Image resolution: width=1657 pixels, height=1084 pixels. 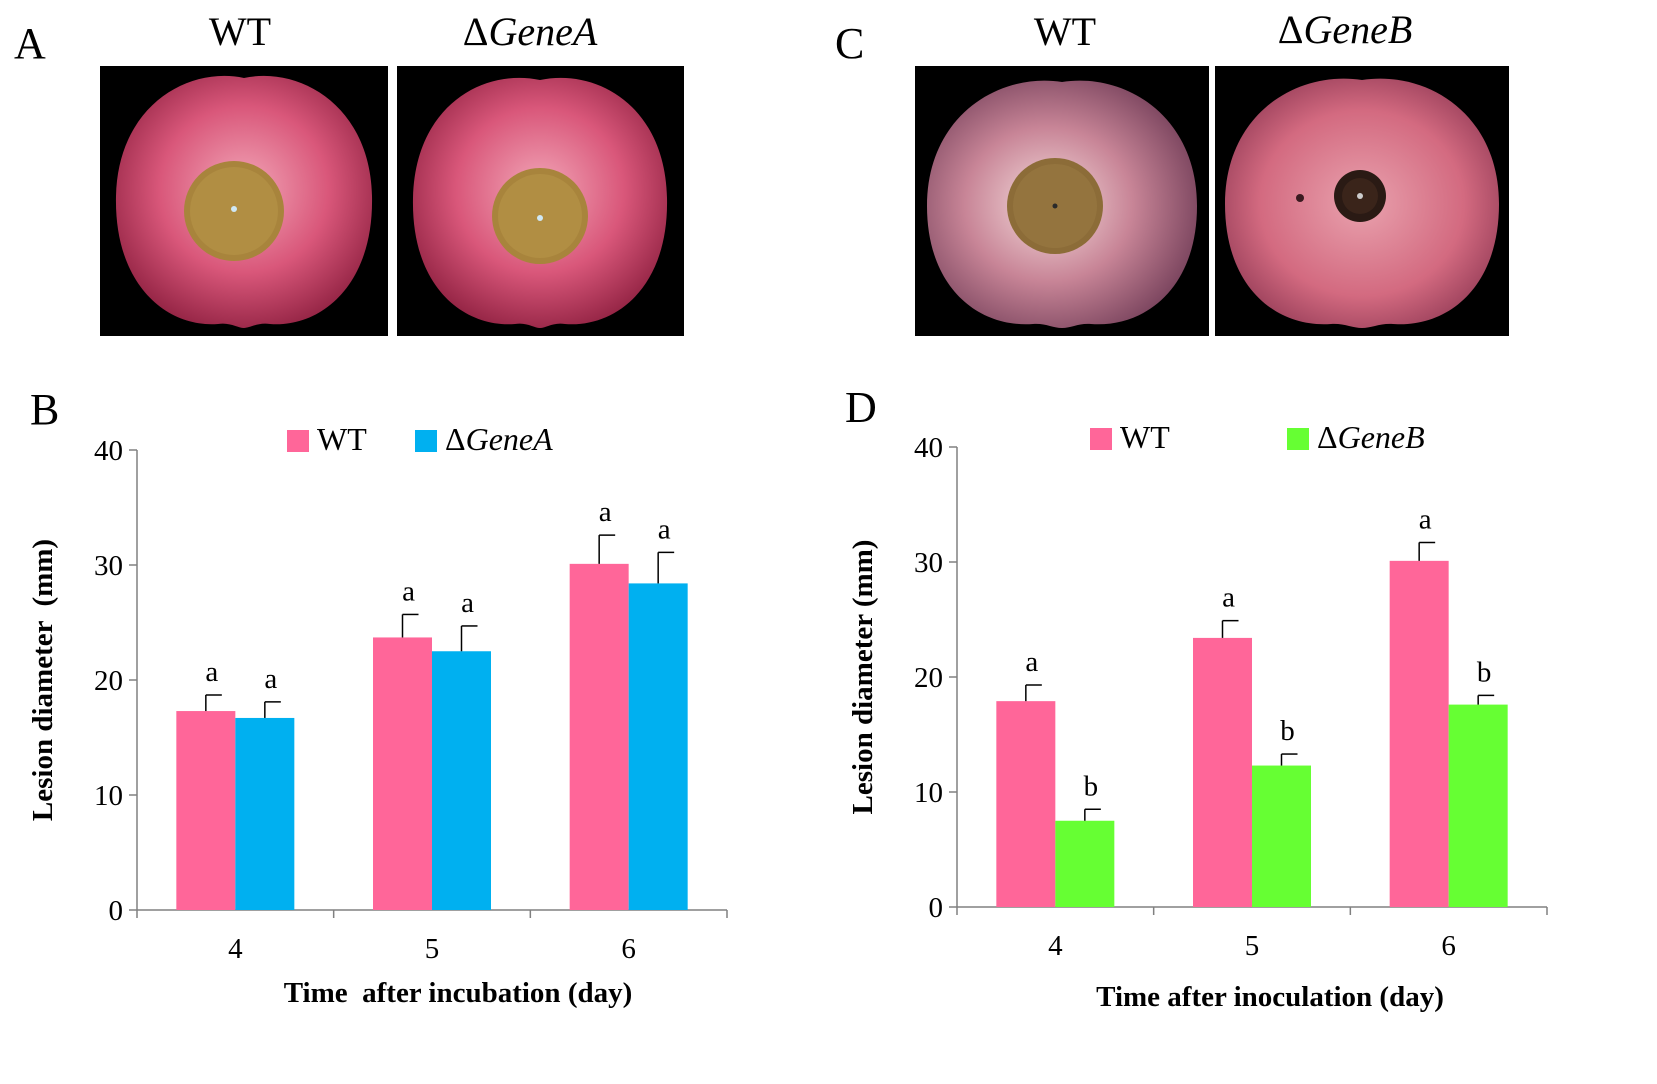 I want to click on legend-label: ΔGeneA, so click(x=499, y=439).